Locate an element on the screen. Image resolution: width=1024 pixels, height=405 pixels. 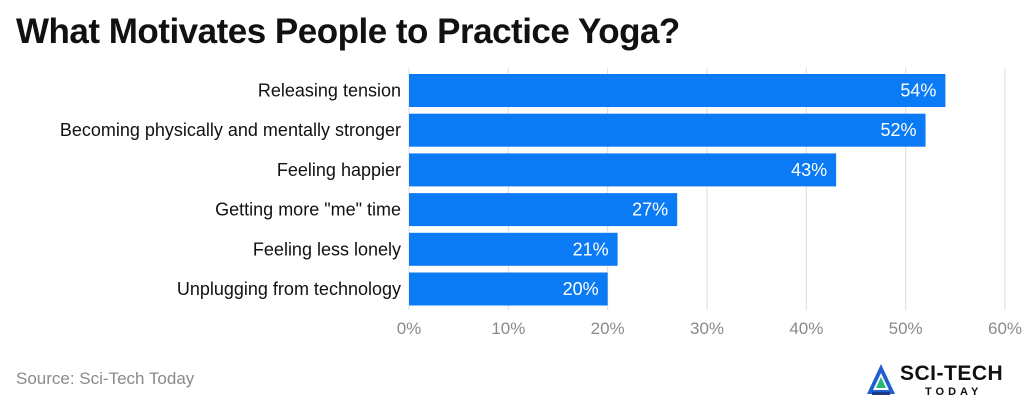
brand-logo: SCI-TECH TODAY is located at coordinates (941, 380).